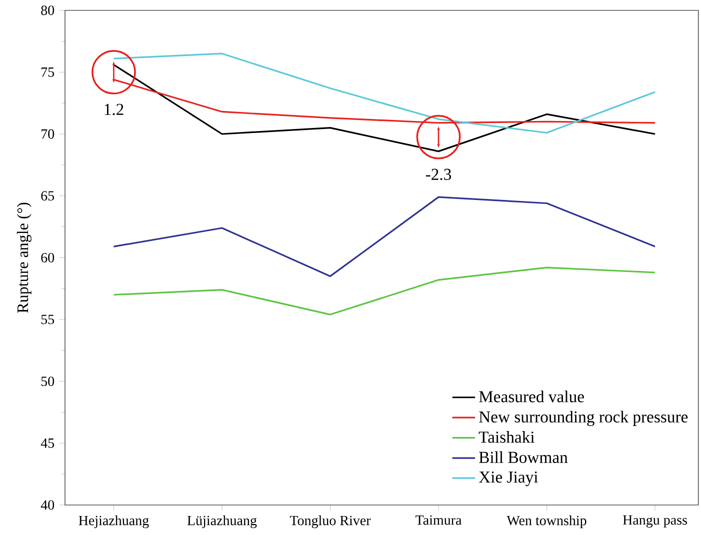  I want to click on x-tick-label: Tongluo River, so click(330, 521).